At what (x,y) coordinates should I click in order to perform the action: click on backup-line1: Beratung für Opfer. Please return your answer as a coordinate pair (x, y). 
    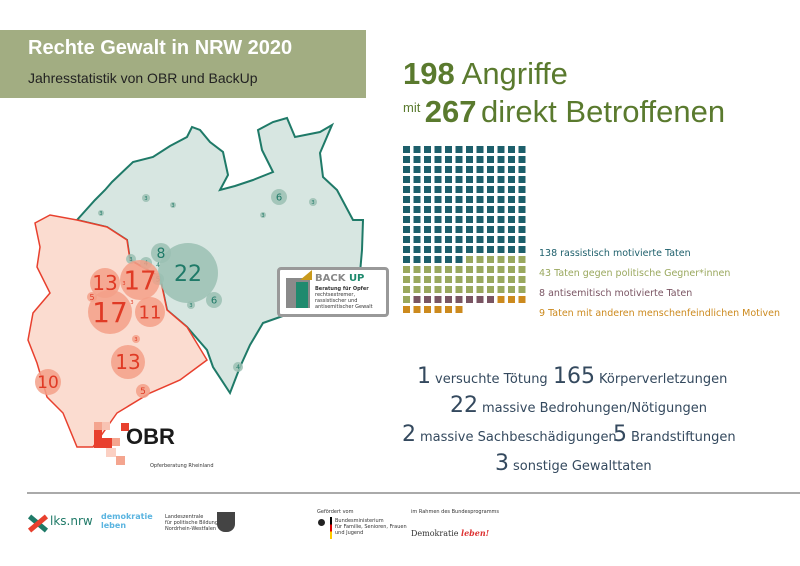
    Looking at the image, I should click on (342, 289).